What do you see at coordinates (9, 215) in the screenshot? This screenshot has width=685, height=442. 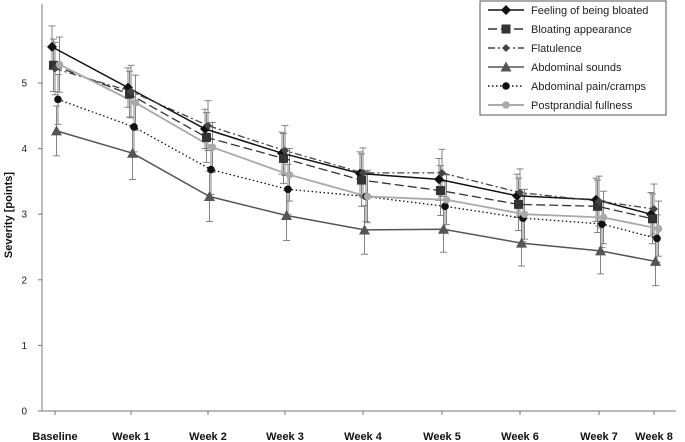 I see `y-axis-title: Severity [points]` at bounding box center [9, 215].